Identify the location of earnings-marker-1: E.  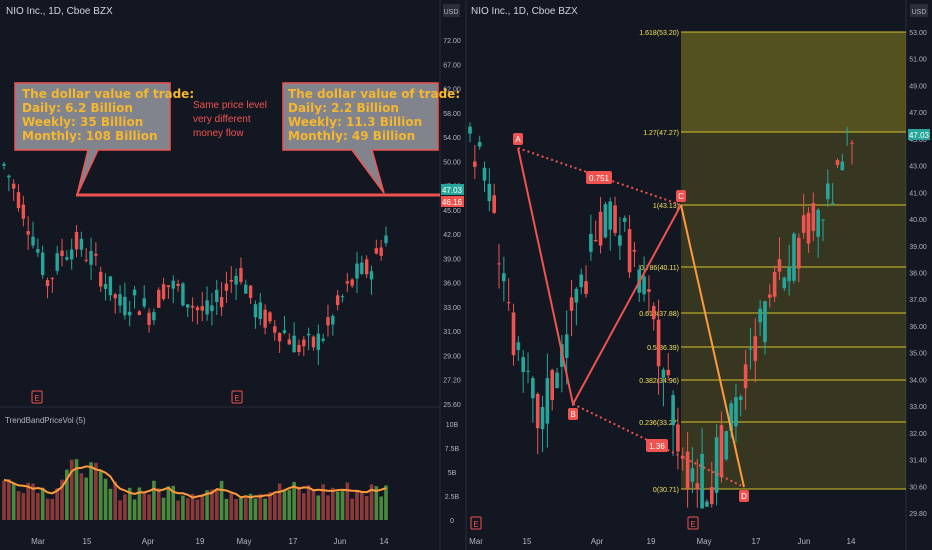
(37, 397).